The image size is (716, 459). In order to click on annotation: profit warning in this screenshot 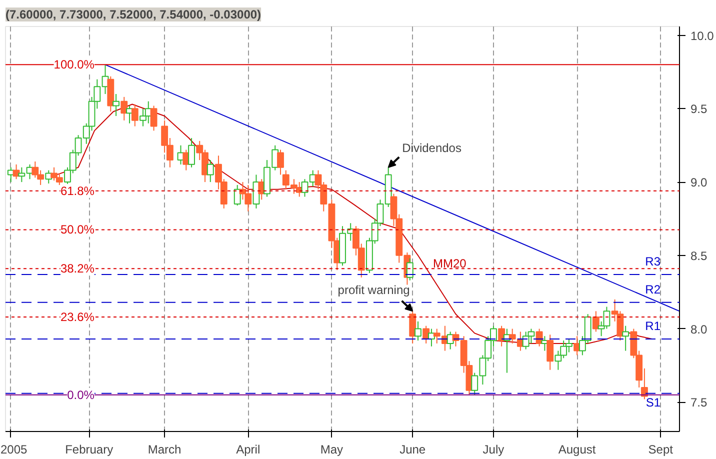, I will do `click(374, 289)`.